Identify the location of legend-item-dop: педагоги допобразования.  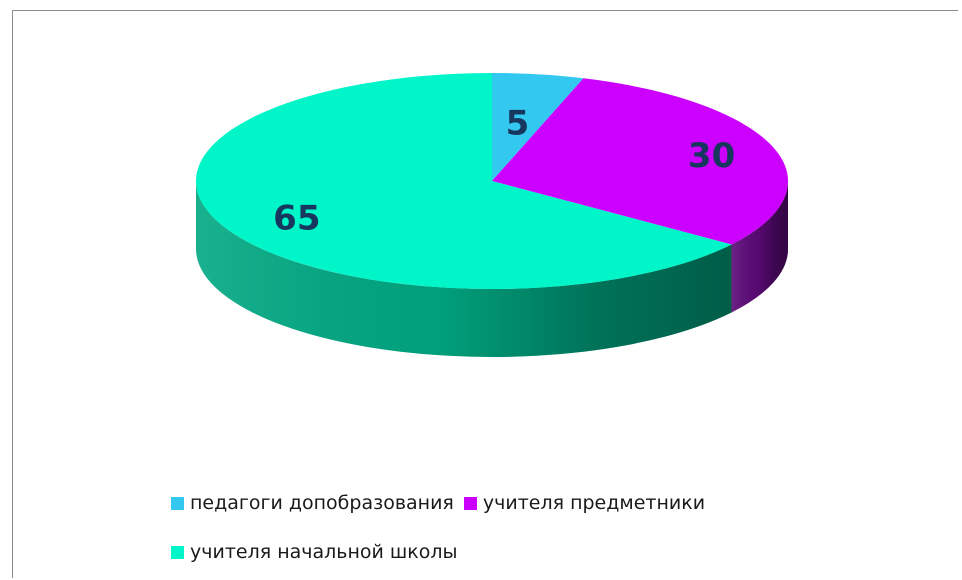
(312, 503).